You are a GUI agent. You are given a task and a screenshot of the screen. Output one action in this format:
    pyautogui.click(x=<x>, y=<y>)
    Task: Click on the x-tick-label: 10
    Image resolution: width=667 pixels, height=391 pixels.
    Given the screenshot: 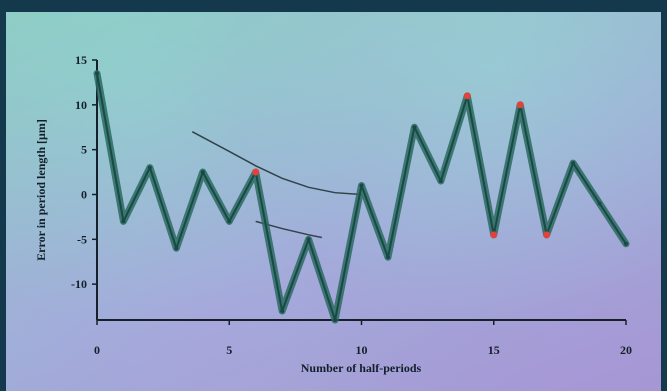 What is the action you would take?
    pyautogui.click(x=362, y=350)
    